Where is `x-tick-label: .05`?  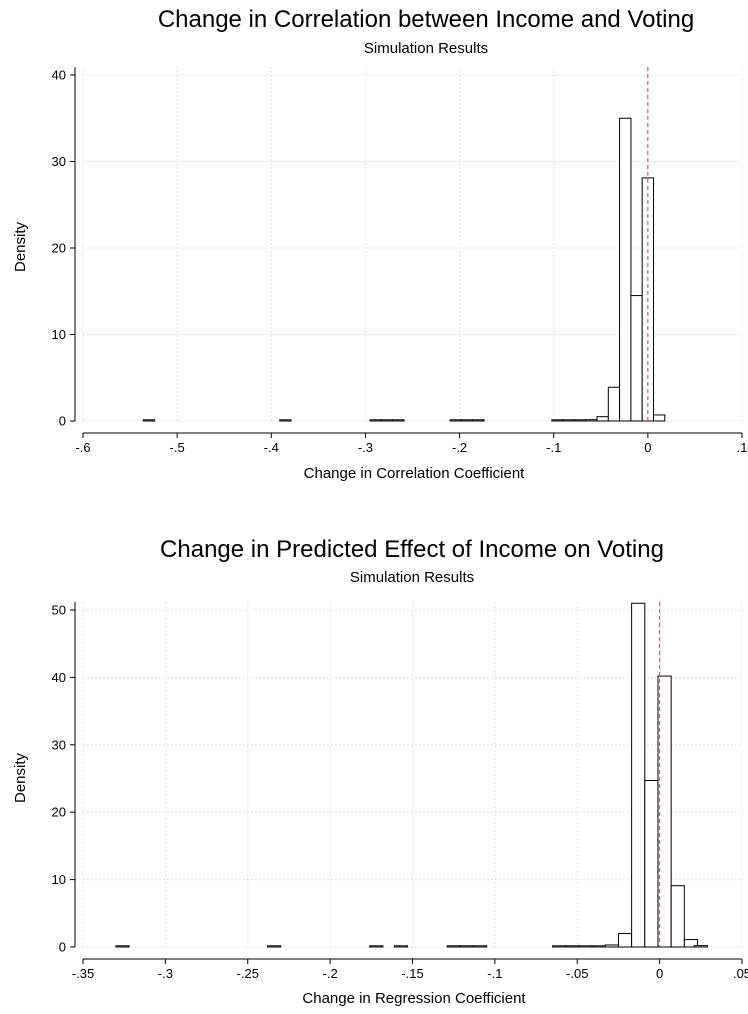 x-tick-label: .05 is located at coordinates (740, 973).